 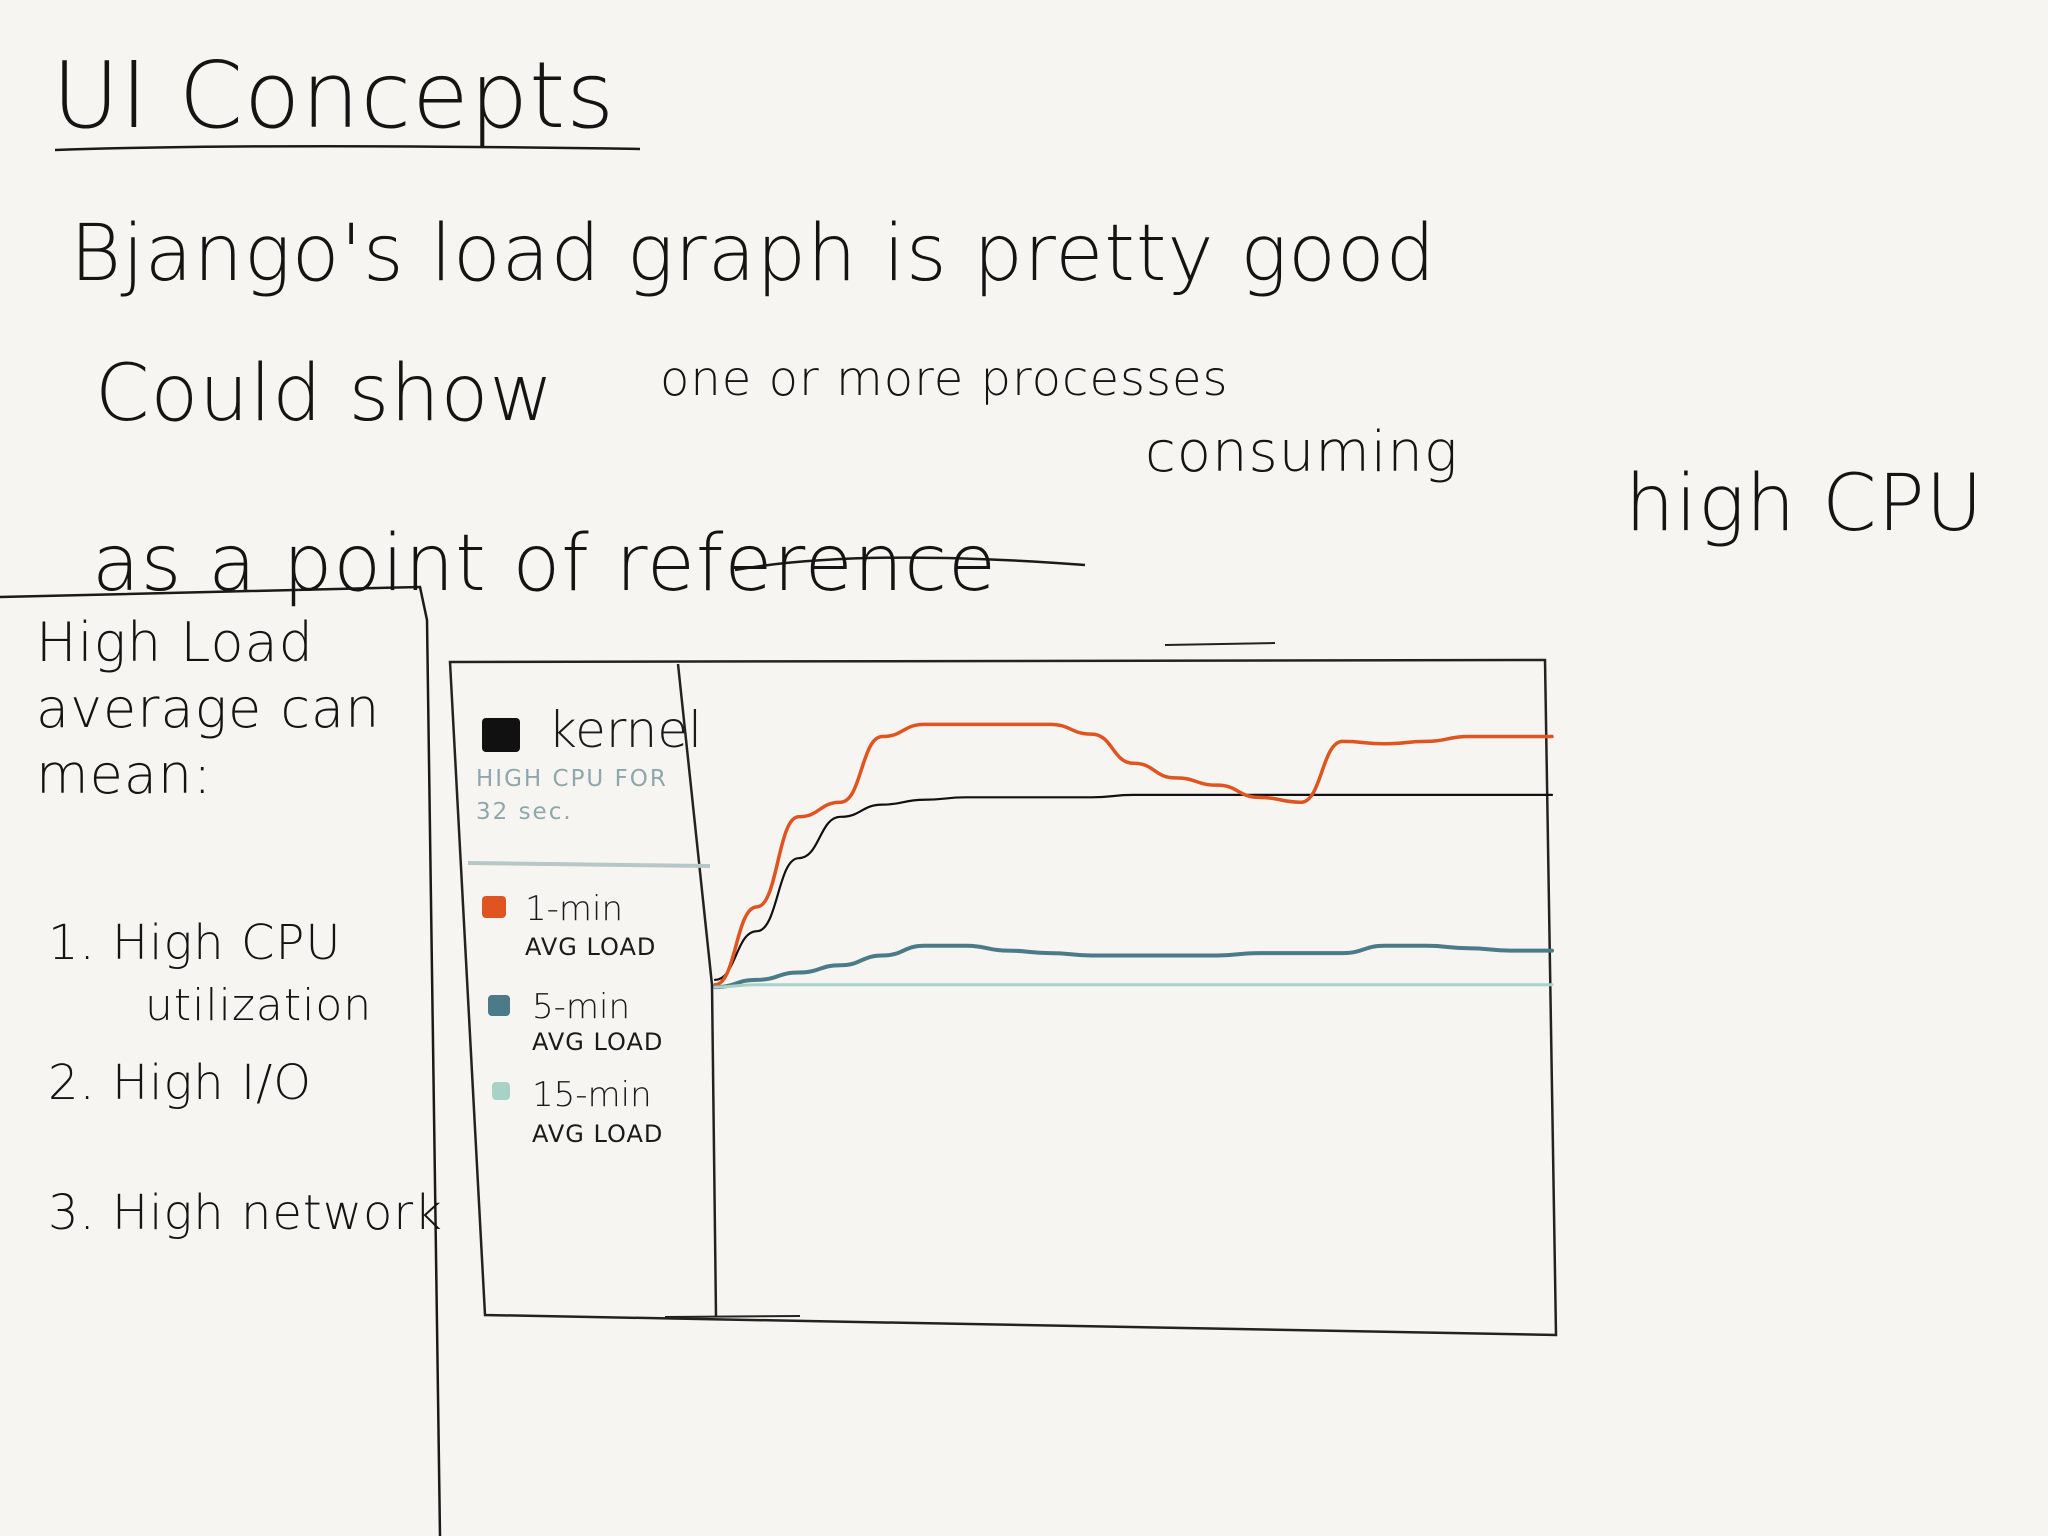 What do you see at coordinates (598, 1134) in the screenshot?
I see `legend-15min-sub: AVG LOAD` at bounding box center [598, 1134].